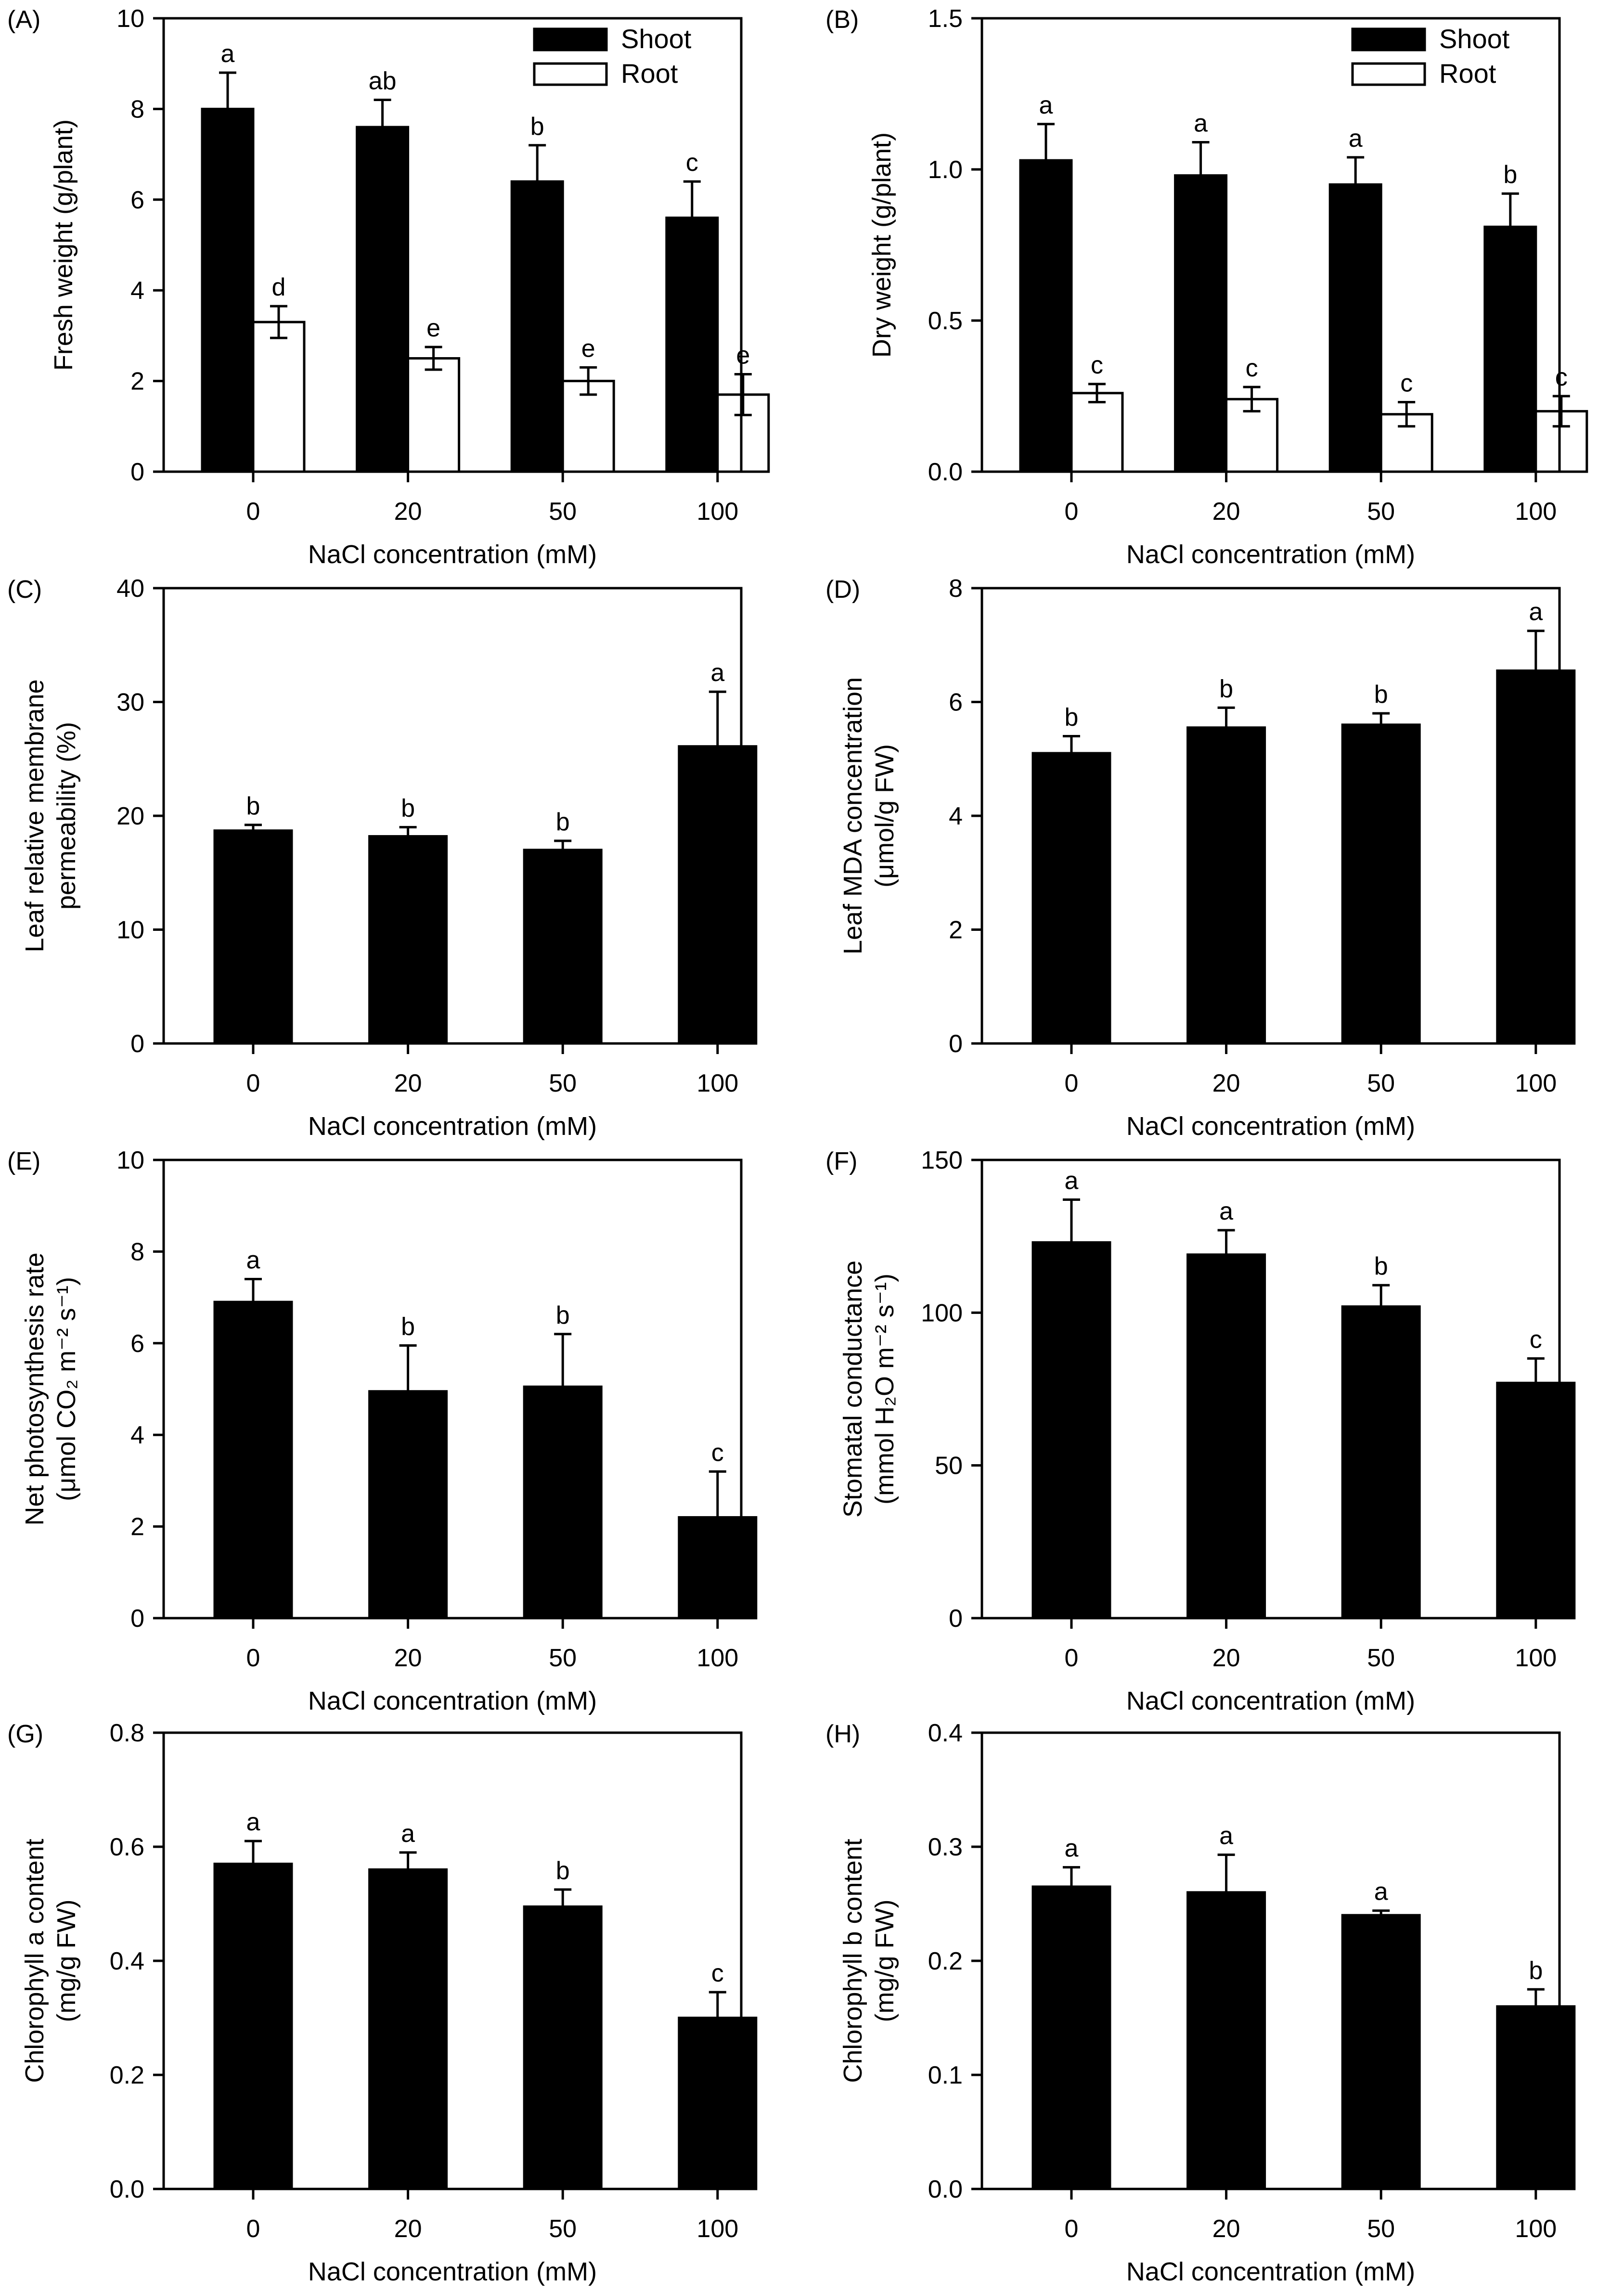 The image size is (1624, 2291). Describe the element at coordinates (949, 1466) in the screenshot. I see `y-tick-label: 50` at that location.